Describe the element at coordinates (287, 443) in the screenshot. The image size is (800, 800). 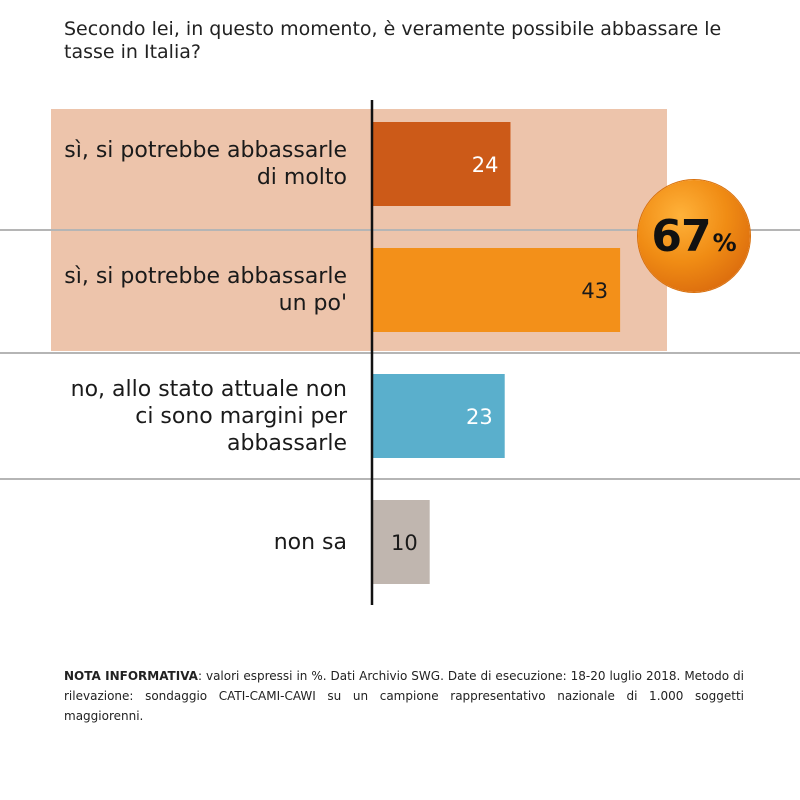
I see `category-label-line: abbassarle` at that location.